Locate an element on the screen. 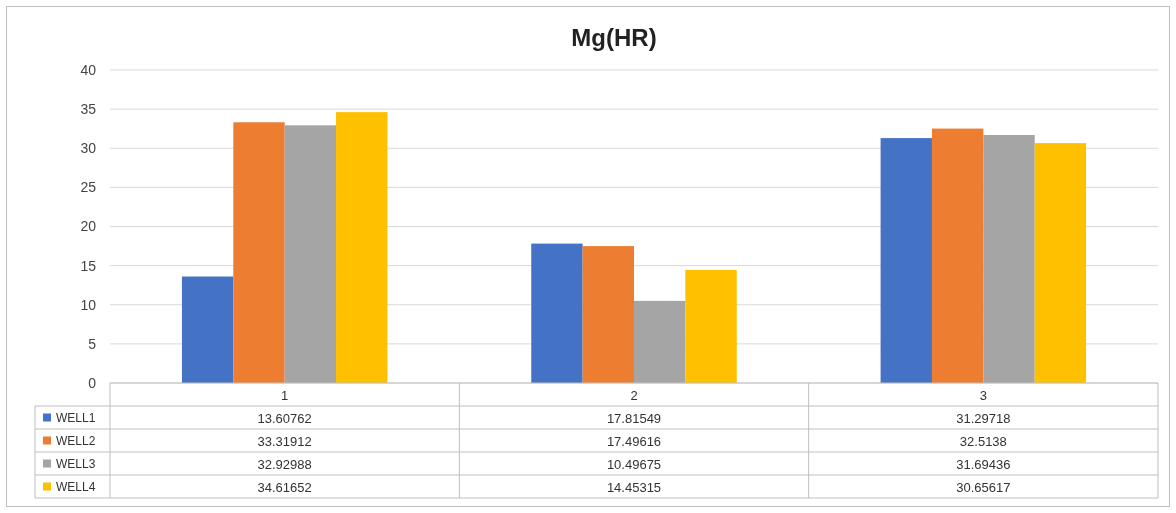 The width and height of the screenshot is (1176, 513). data-label: 30.65617 is located at coordinates (983, 487).